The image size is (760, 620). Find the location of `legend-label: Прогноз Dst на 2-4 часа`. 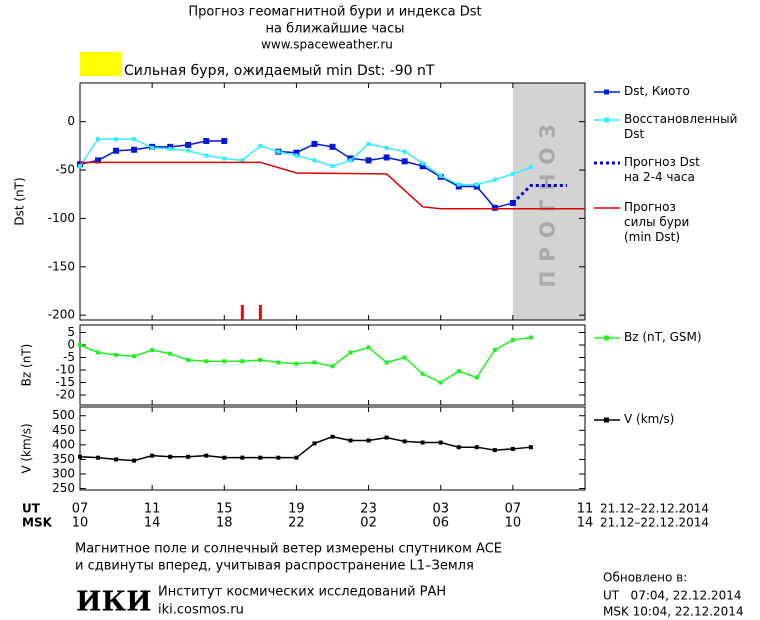

legend-label: Прогноз Dst на 2-4 часа is located at coordinates (662, 169).